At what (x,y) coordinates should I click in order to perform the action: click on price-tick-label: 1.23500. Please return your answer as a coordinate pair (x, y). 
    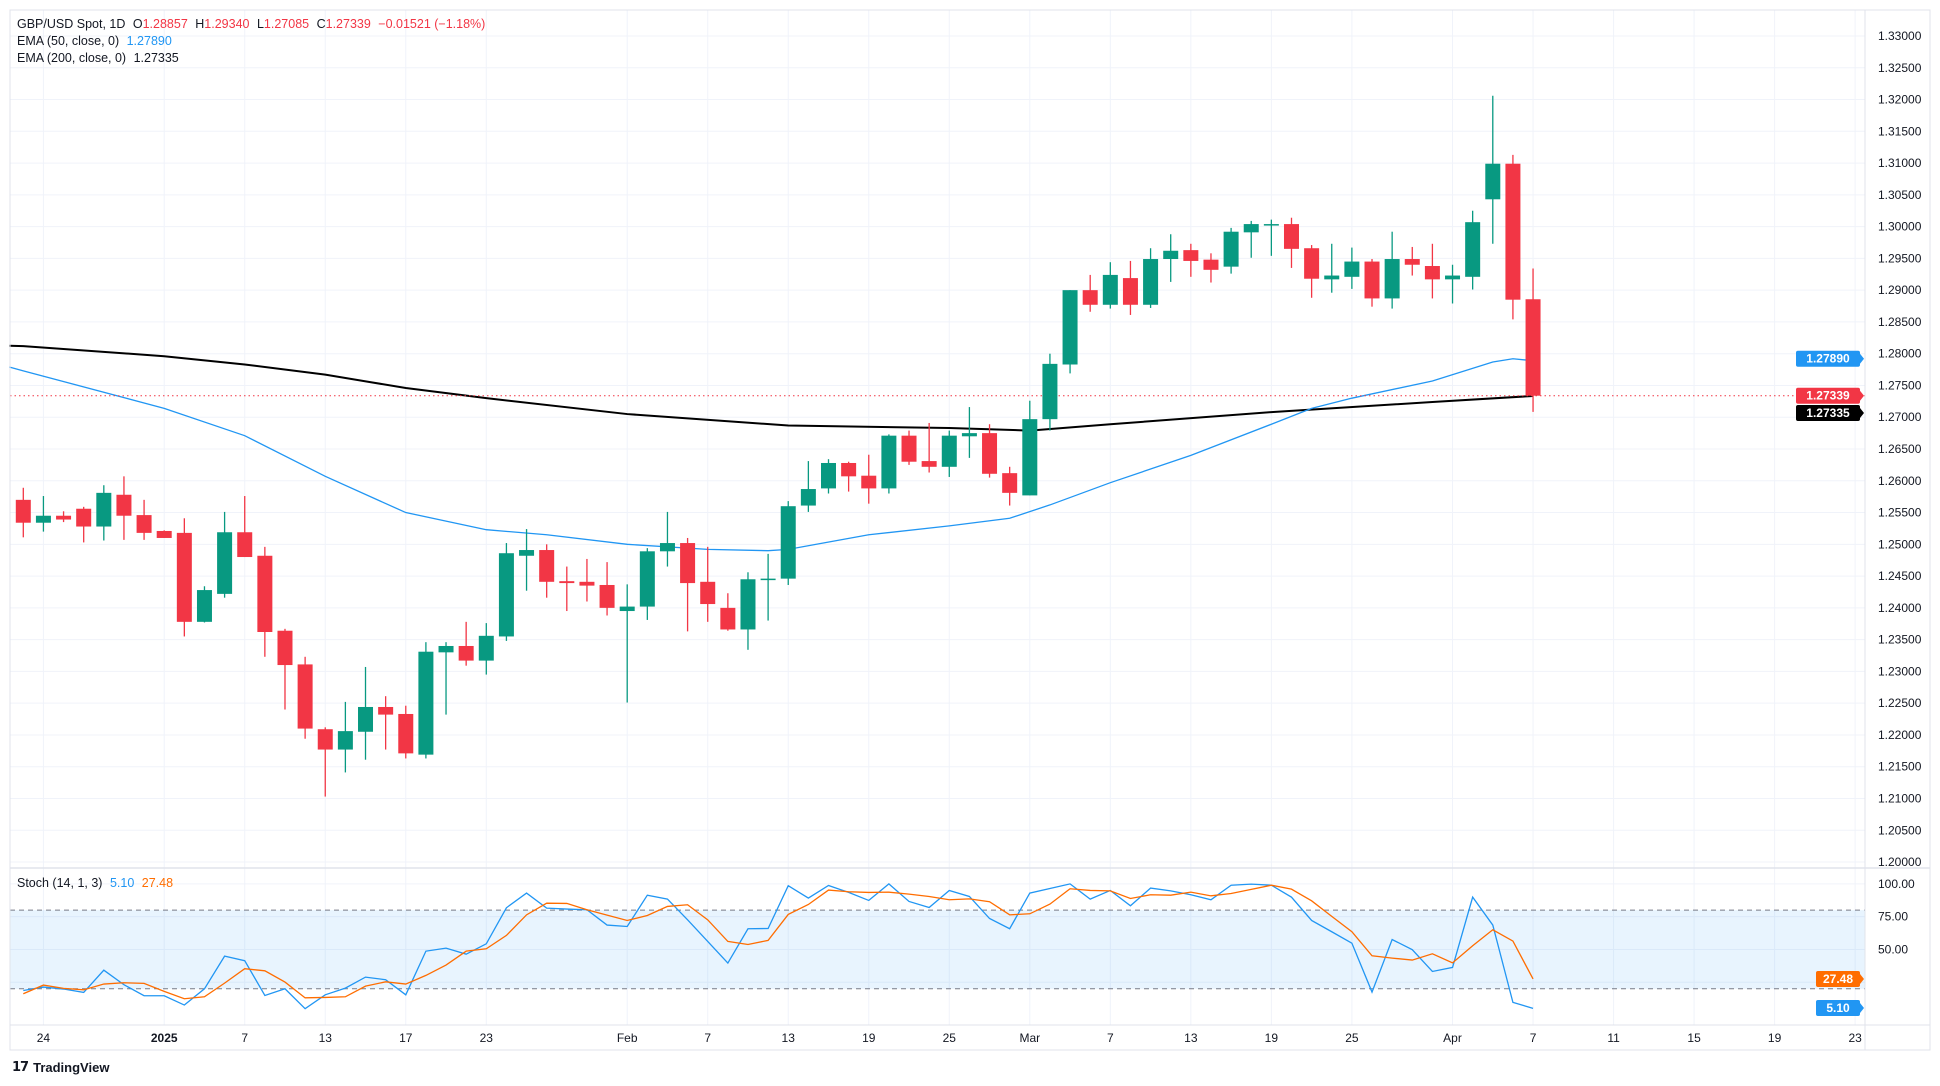
    Looking at the image, I should click on (1900, 640).